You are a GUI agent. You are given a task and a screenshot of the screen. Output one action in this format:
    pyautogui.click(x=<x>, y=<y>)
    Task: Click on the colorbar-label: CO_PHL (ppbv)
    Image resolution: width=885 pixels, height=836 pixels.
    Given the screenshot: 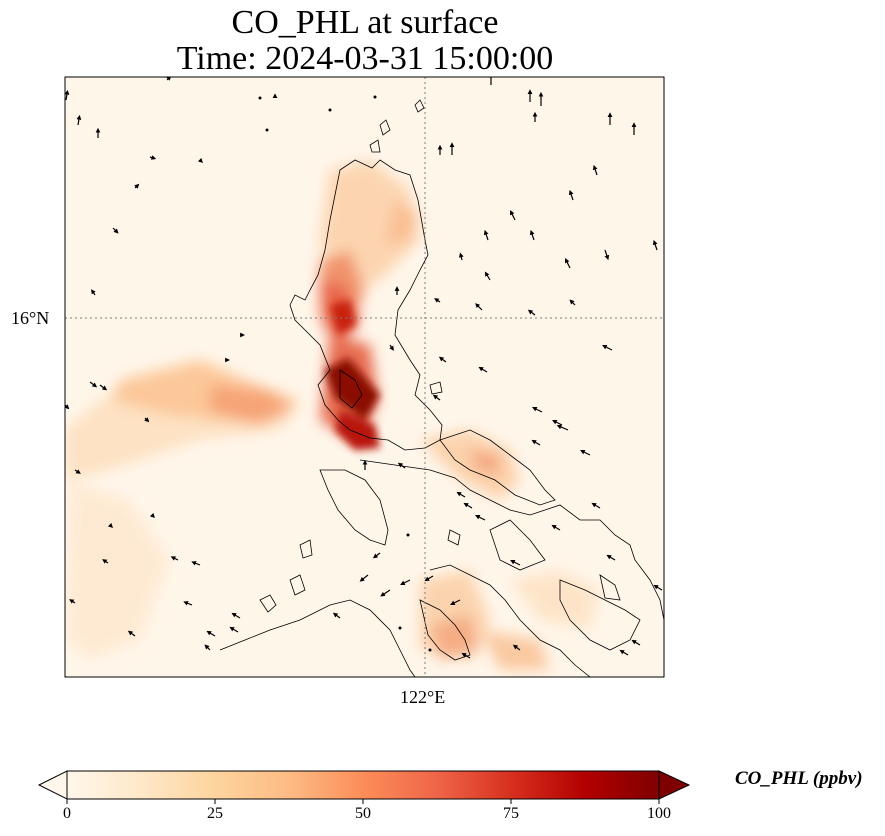 What is the action you would take?
    pyautogui.click(x=799, y=778)
    